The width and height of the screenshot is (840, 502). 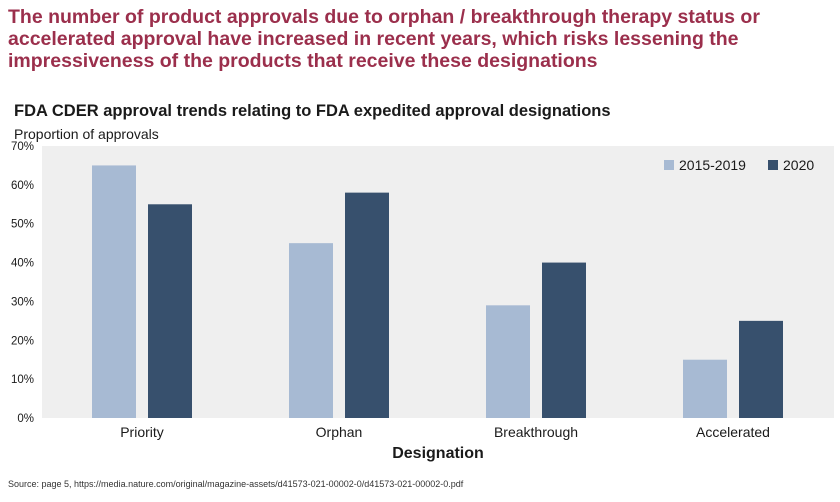 What do you see at coordinates (761, 369) in the screenshot?
I see `bar-accelerated-2020` at bounding box center [761, 369].